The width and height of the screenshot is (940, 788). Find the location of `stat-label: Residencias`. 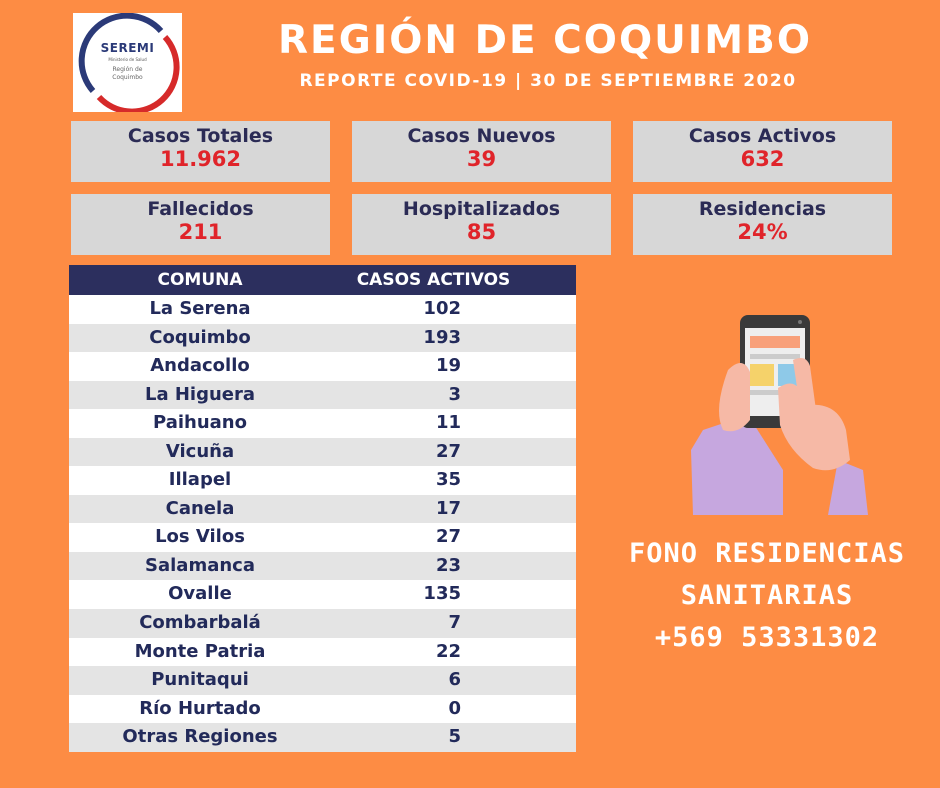

stat-label: Residencias is located at coordinates (762, 209).